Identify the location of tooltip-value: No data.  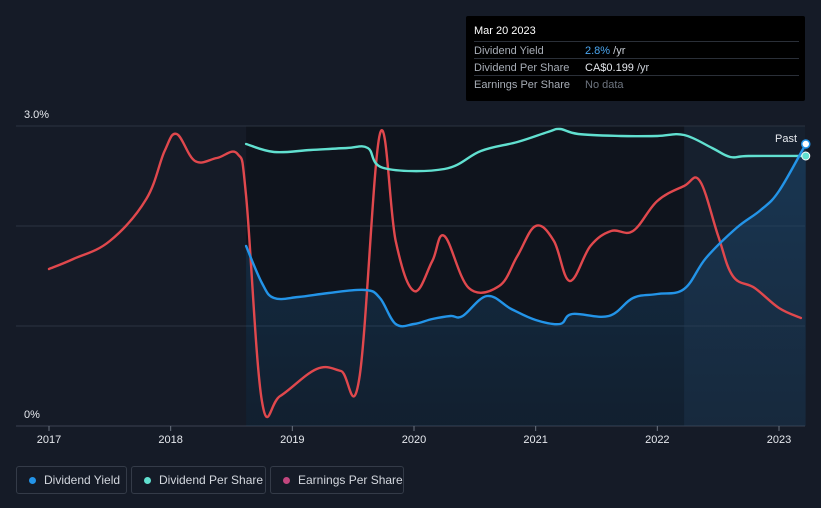
(604, 85).